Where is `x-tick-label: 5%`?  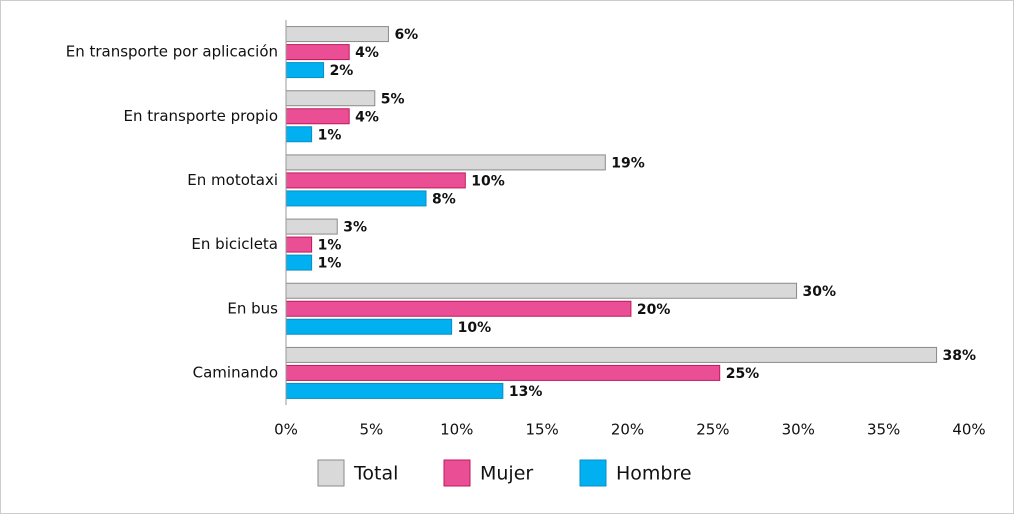 x-tick-label: 5% is located at coordinates (371, 430).